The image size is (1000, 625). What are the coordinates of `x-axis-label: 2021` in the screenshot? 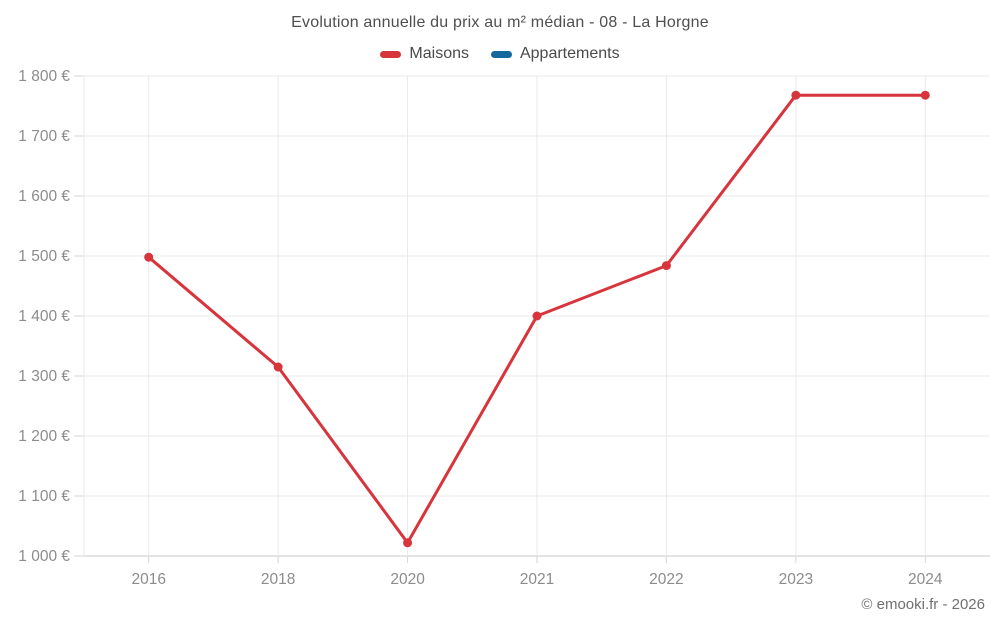 It's located at (537, 579).